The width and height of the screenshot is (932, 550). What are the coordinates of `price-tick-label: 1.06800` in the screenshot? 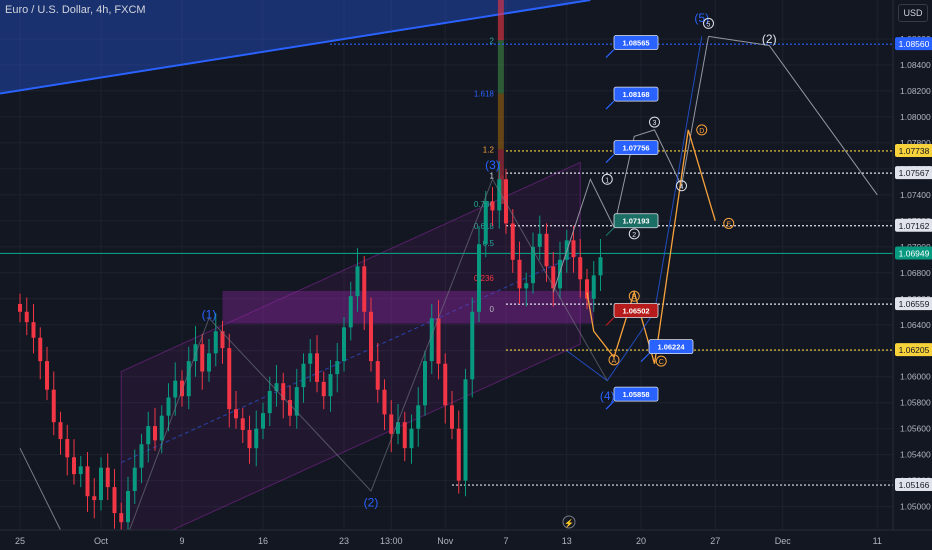 It's located at (915, 273).